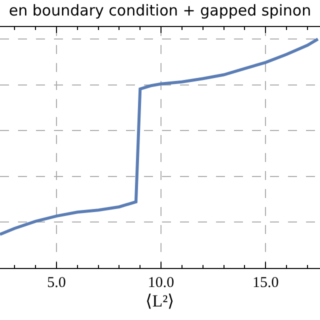  What do you see at coordinates (160, 10) in the screenshot?
I see `chart-title: en boundary condition + gapped spinon` at bounding box center [160, 10].